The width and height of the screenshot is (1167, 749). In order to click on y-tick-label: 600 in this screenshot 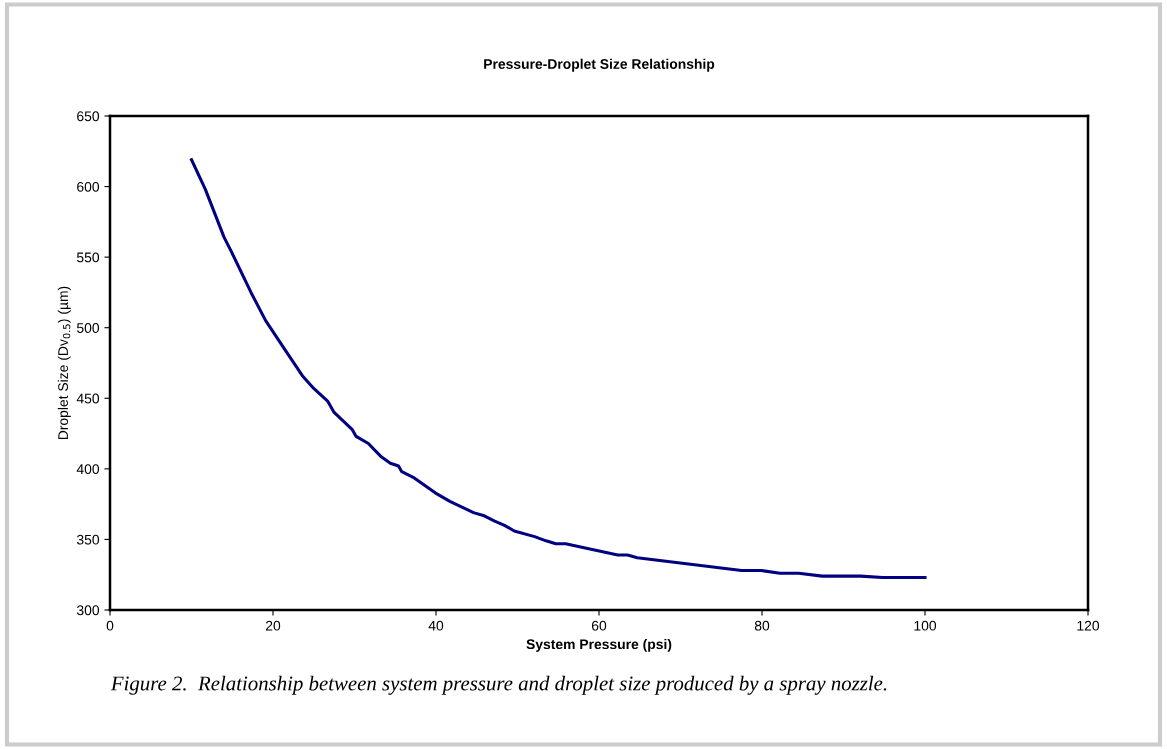, I will do `click(88, 186)`.